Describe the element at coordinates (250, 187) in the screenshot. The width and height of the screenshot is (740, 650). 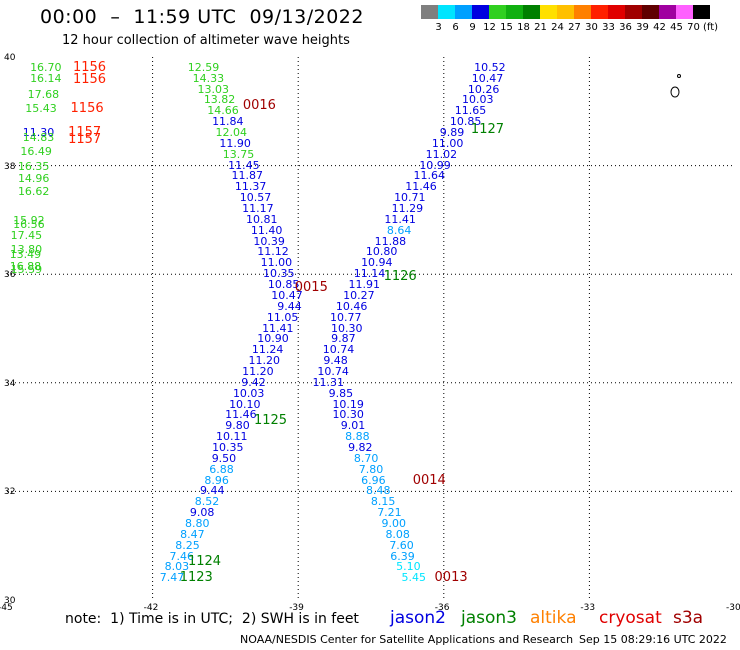
I see `wave-height-label: 11.37` at that location.